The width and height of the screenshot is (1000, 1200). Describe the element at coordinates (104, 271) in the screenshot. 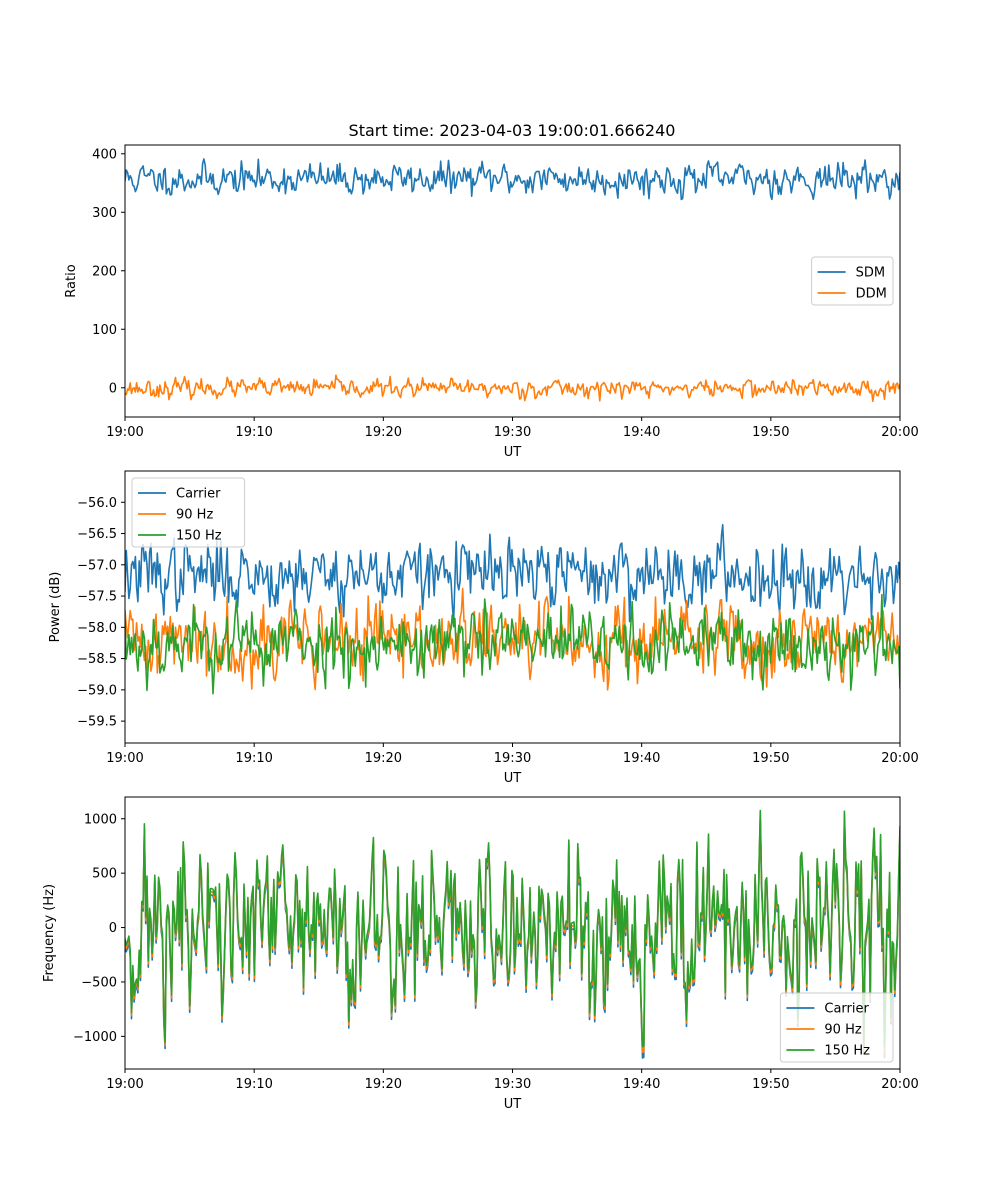

I see `y-tick-label: 200` at that location.